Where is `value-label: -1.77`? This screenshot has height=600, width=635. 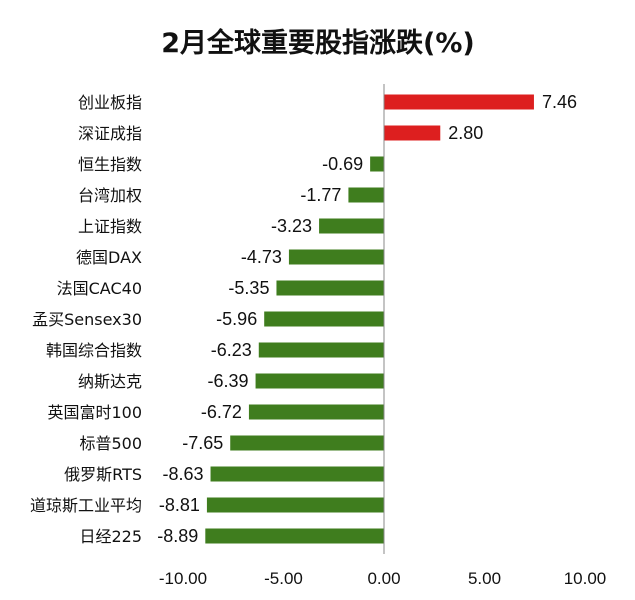 value-label: -1.77 is located at coordinates (320, 195).